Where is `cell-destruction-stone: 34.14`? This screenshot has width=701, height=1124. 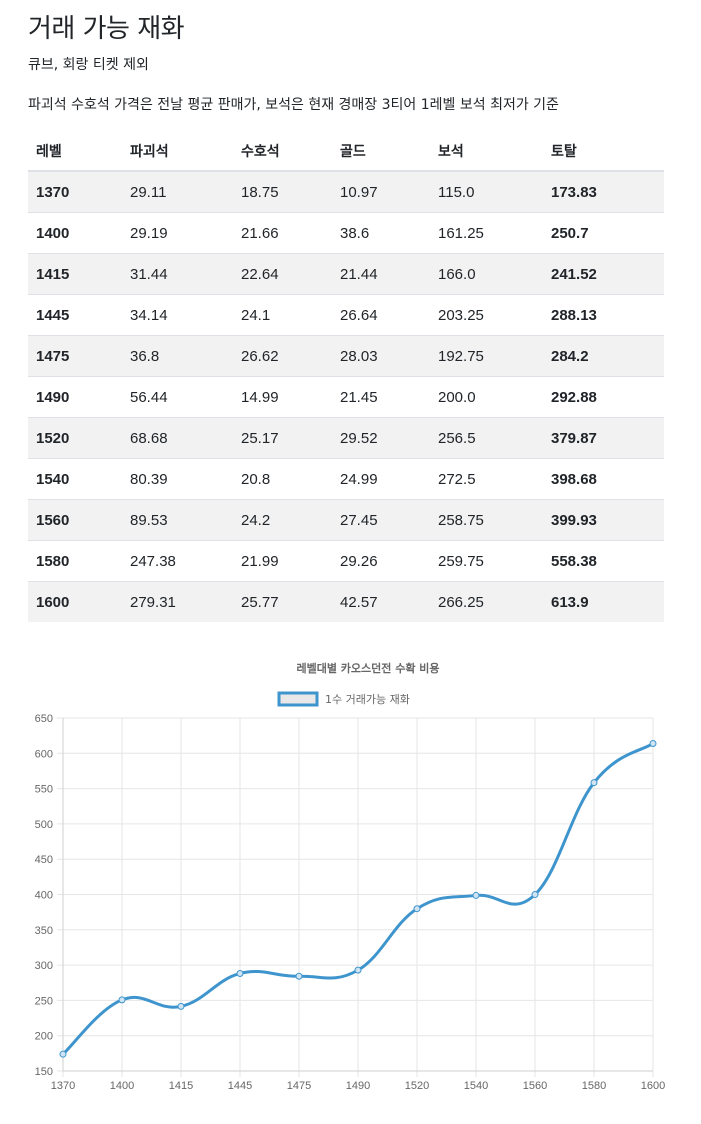 cell-destruction-stone: 34.14 is located at coordinates (177, 315).